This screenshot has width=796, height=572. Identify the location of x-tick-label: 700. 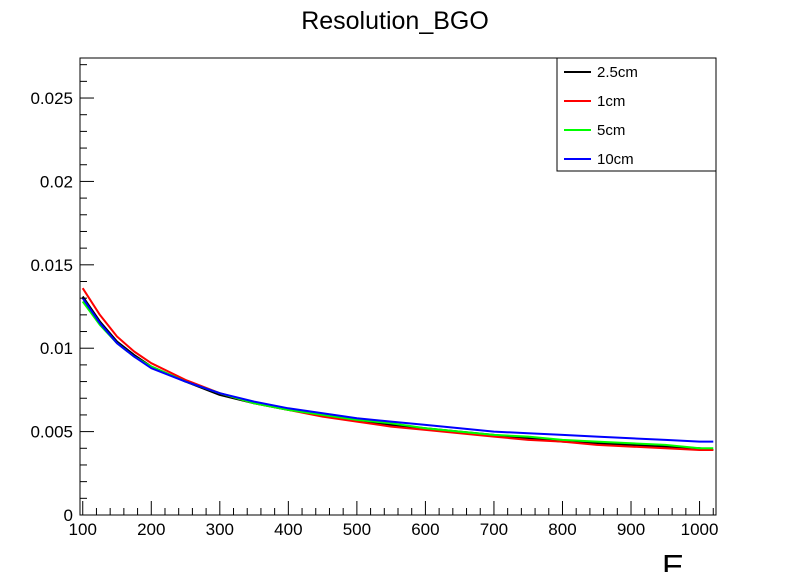
(494, 529).